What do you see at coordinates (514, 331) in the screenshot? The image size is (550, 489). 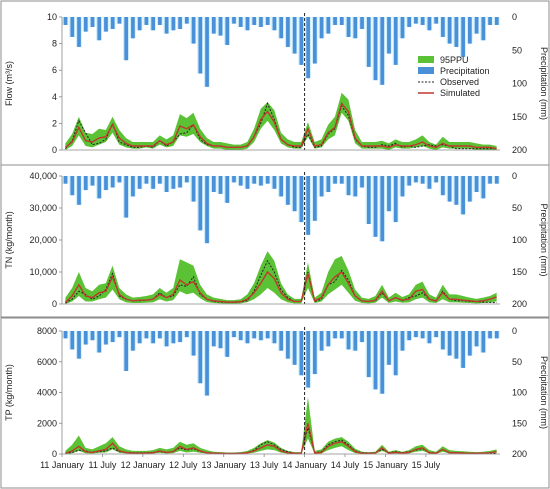 I see `y2-tick-label: 0` at bounding box center [514, 331].